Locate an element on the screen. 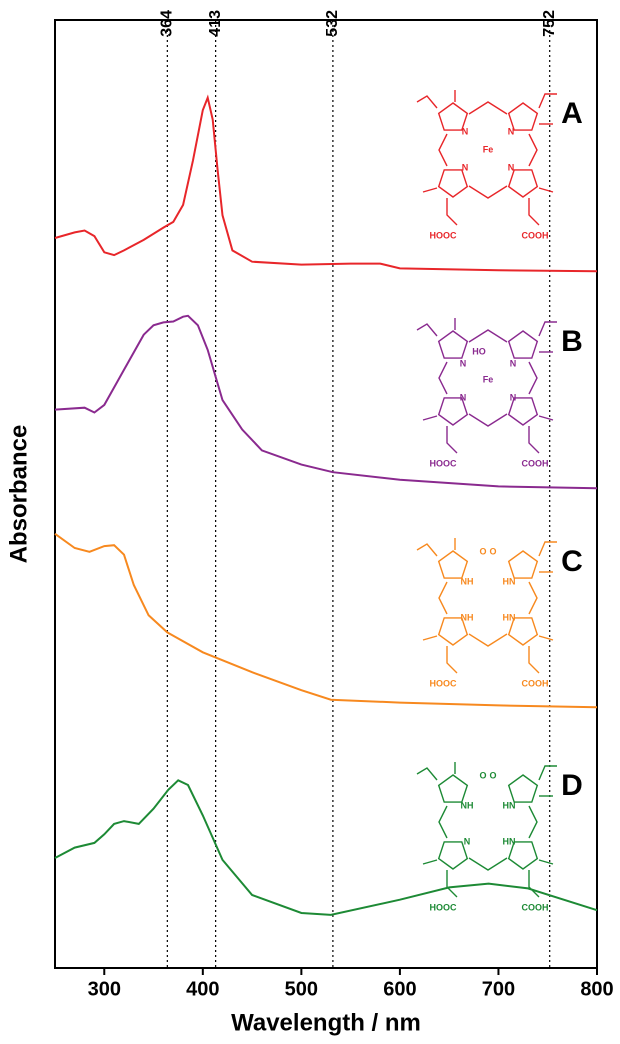 This screenshot has height=1044, width=620. structure: O O NH HN N HN HOOC COOH is located at coordinates (486, 837).